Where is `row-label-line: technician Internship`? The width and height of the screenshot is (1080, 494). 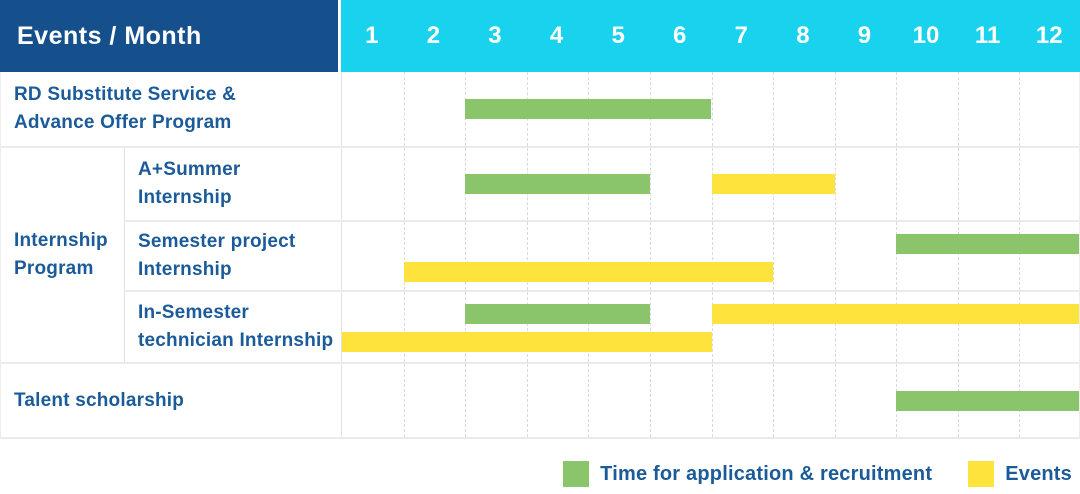 row-label-line: technician Internship is located at coordinates (236, 340).